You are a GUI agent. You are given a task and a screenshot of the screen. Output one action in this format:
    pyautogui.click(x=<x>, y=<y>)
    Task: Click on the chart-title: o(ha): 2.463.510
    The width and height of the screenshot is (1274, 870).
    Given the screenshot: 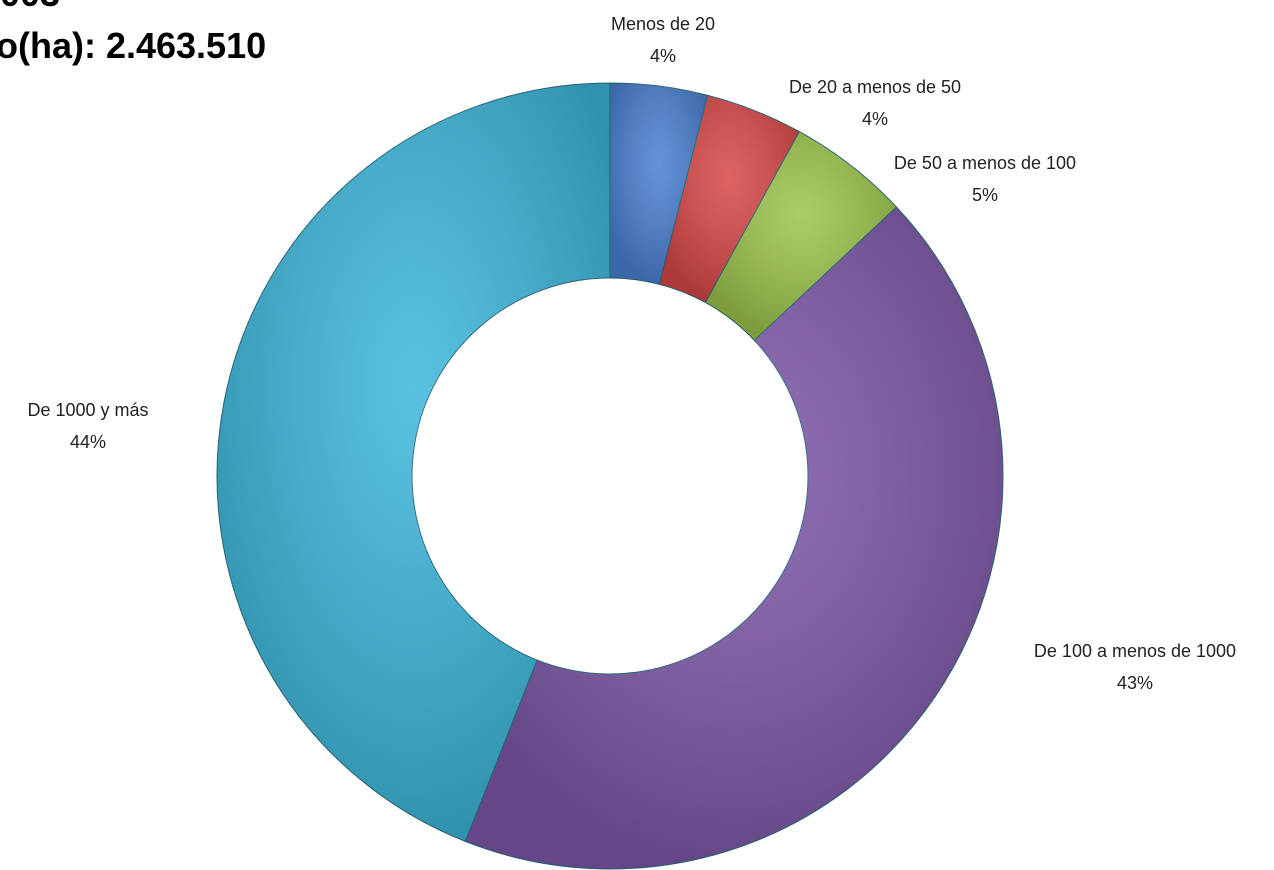 What is the action you would take?
    pyautogui.click(x=133, y=45)
    